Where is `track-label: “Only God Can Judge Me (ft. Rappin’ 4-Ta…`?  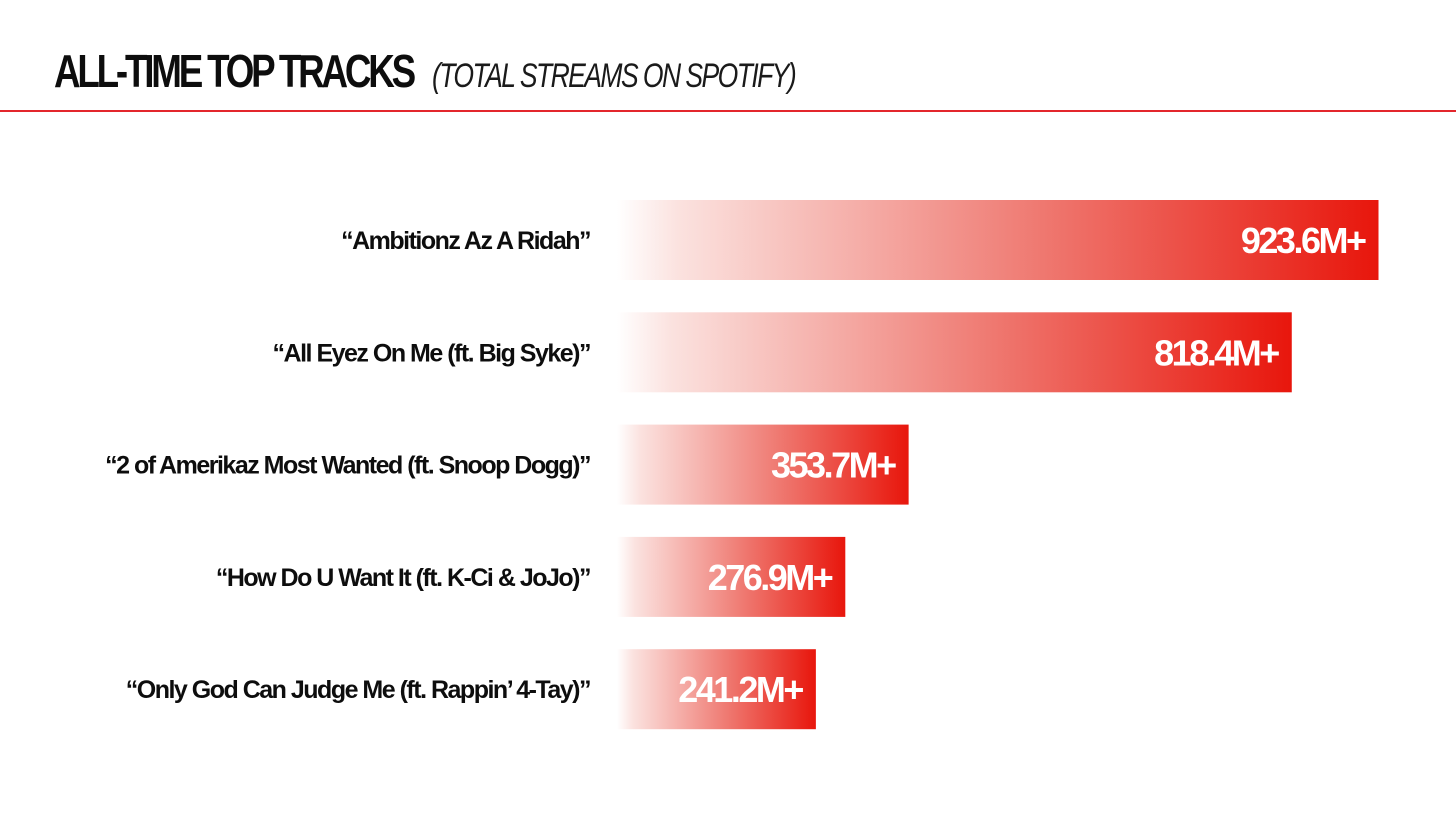
track-label: “Only God Can Judge Me (ft. Rappin’ 4-Ta… is located at coordinates (358, 690).